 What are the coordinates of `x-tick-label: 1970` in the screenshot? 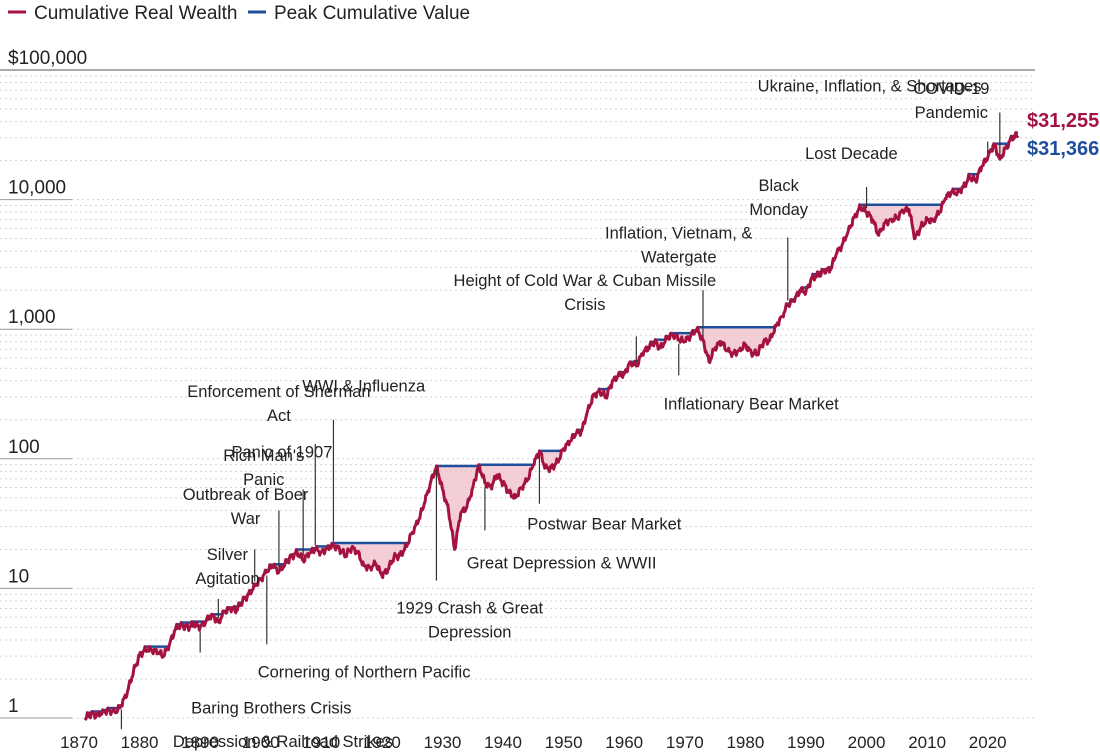 It's located at (685, 742).